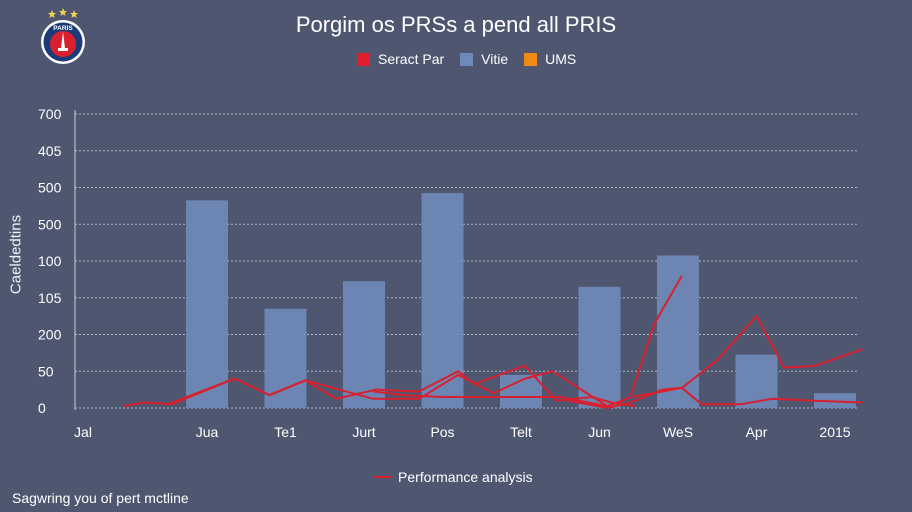  What do you see at coordinates (50, 151) in the screenshot?
I see `y-tick-label: 405` at bounding box center [50, 151].